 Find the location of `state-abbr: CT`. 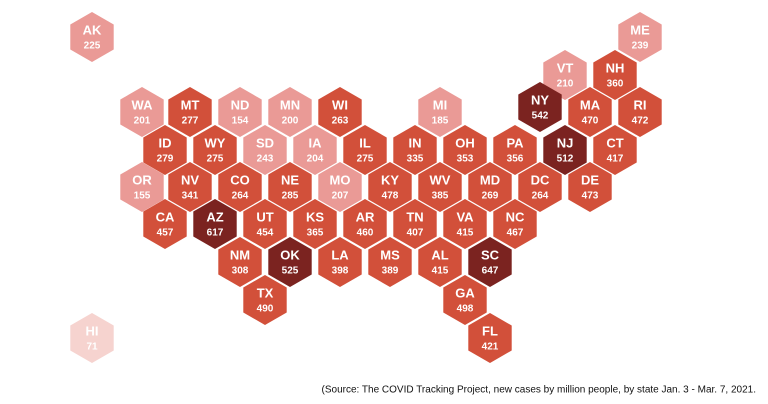

state-abbr: CT is located at coordinates (614, 142).